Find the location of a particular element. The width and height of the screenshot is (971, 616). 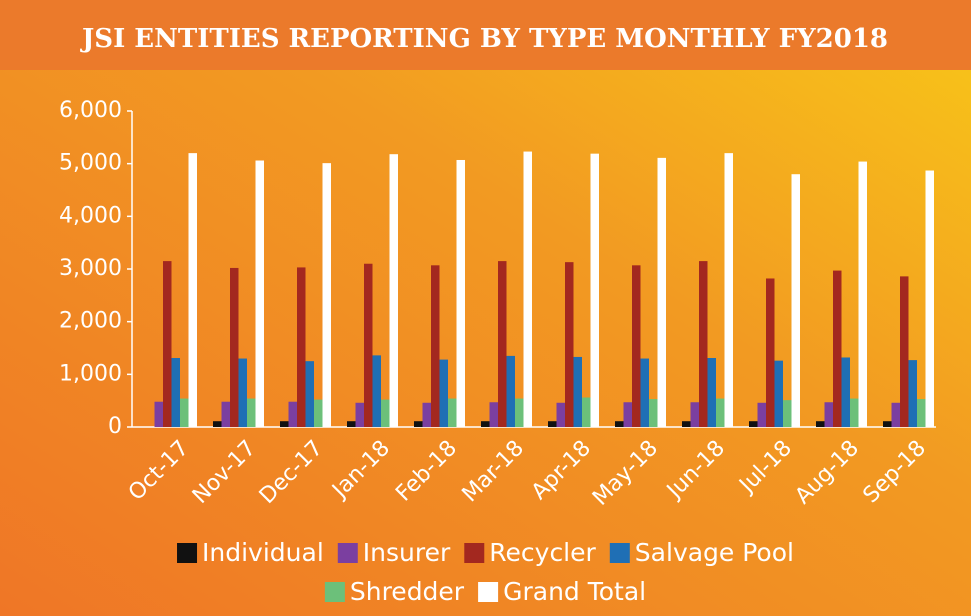

y-tick-label: 1,000 is located at coordinates (90, 373).